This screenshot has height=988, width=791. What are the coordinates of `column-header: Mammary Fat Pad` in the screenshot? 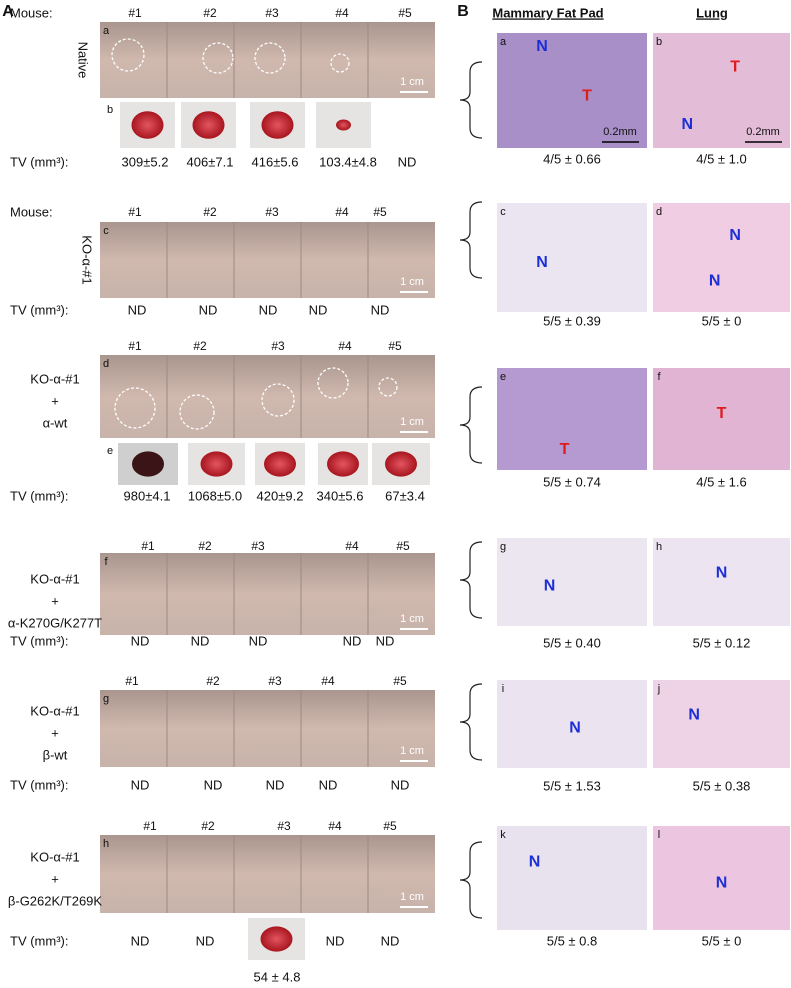 It's located at (547, 12).